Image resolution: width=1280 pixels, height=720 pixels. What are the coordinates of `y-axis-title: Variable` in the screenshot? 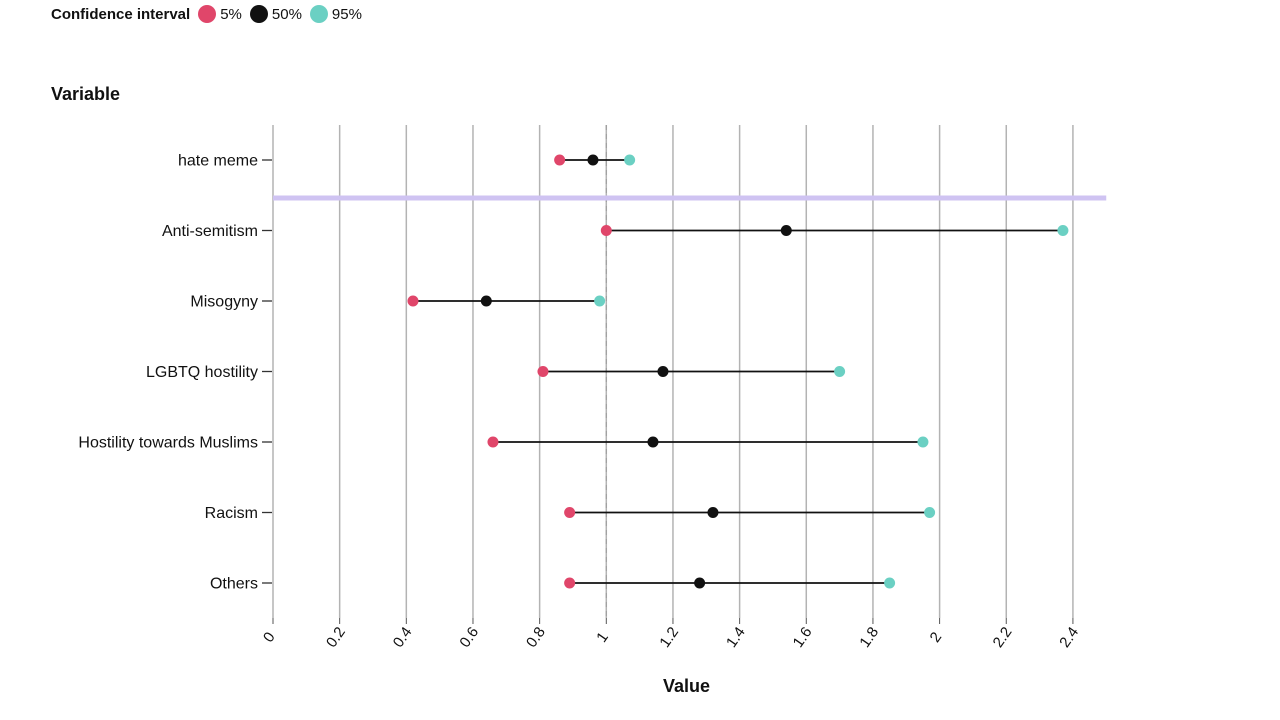 It's located at (86, 94).